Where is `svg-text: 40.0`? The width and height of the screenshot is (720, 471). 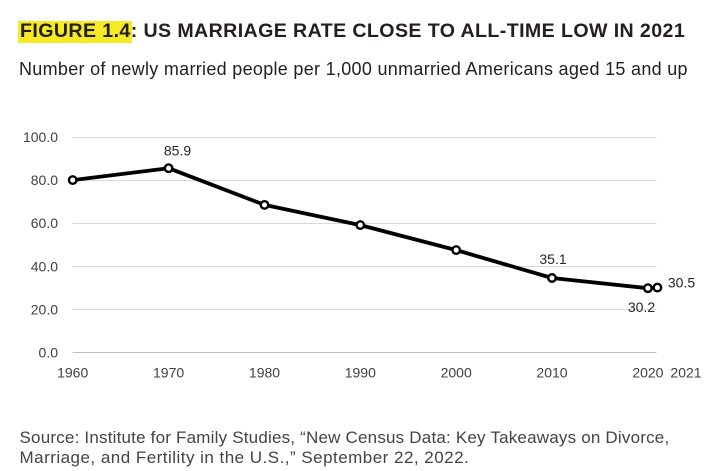
svg-text: 40.0 is located at coordinates (44, 266).